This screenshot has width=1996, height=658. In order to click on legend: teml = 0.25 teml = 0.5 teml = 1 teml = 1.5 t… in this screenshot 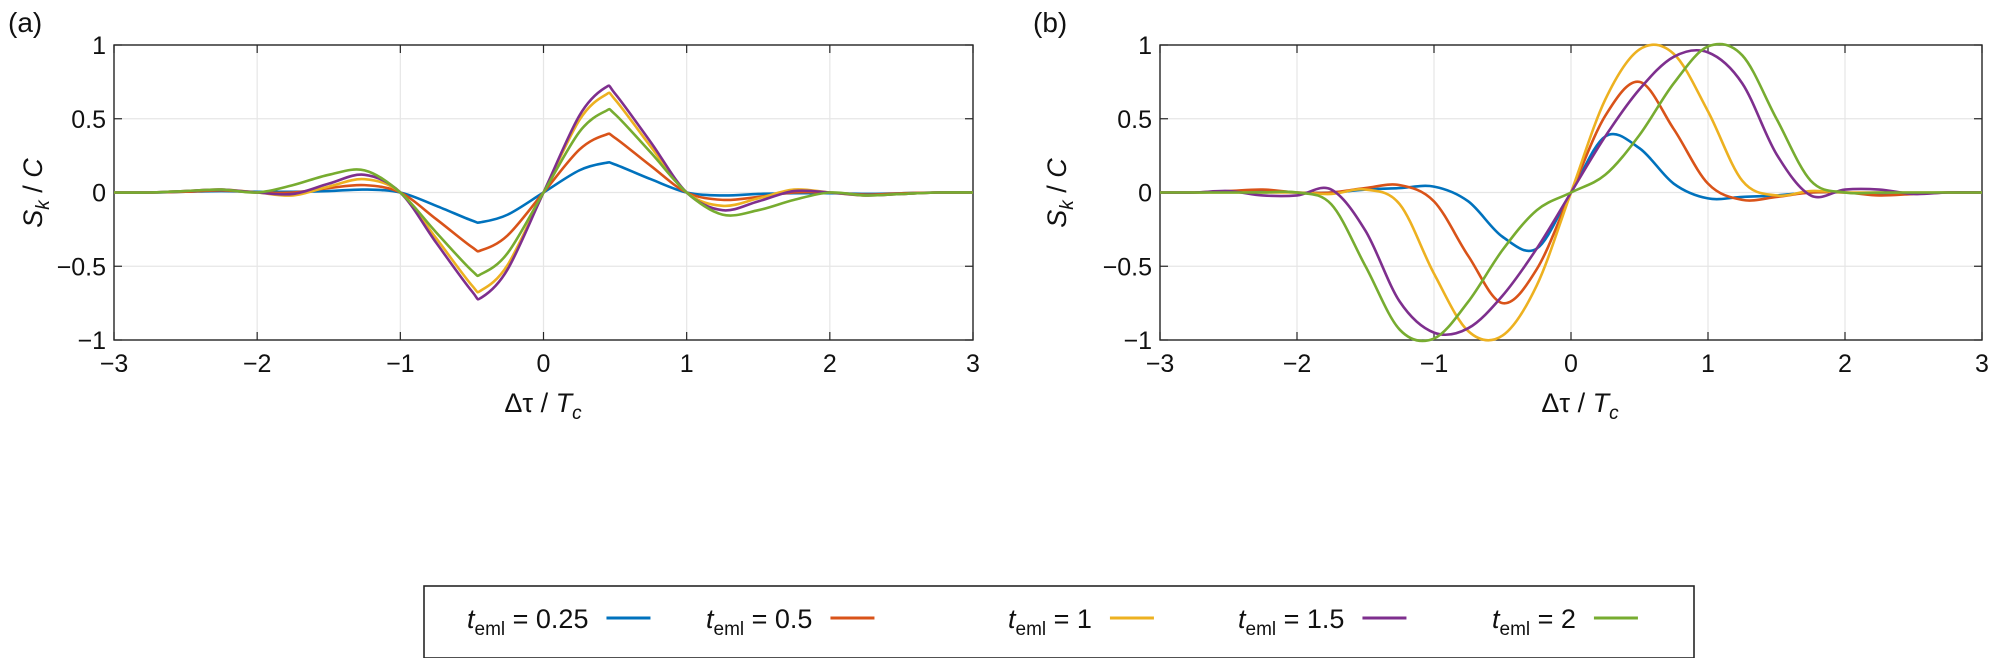, I will do `click(1059, 621)`.